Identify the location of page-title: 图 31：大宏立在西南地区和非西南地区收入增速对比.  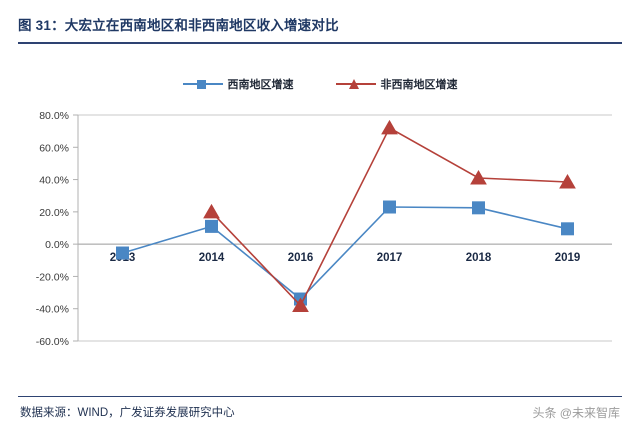
(178, 25).